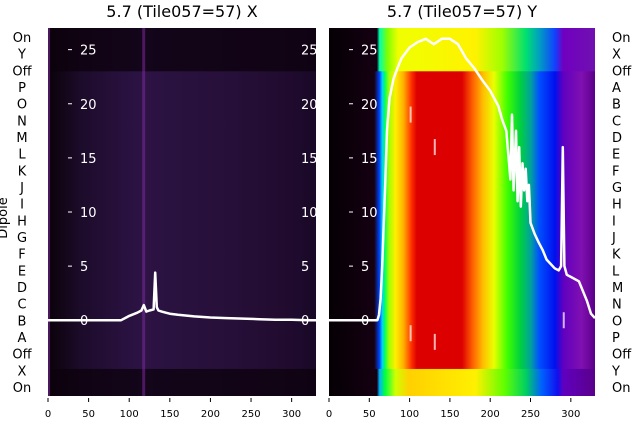 This screenshot has width=640, height=440. Describe the element at coordinates (365, 267) in the screenshot. I see `y-ytick-label-5: 5` at that location.